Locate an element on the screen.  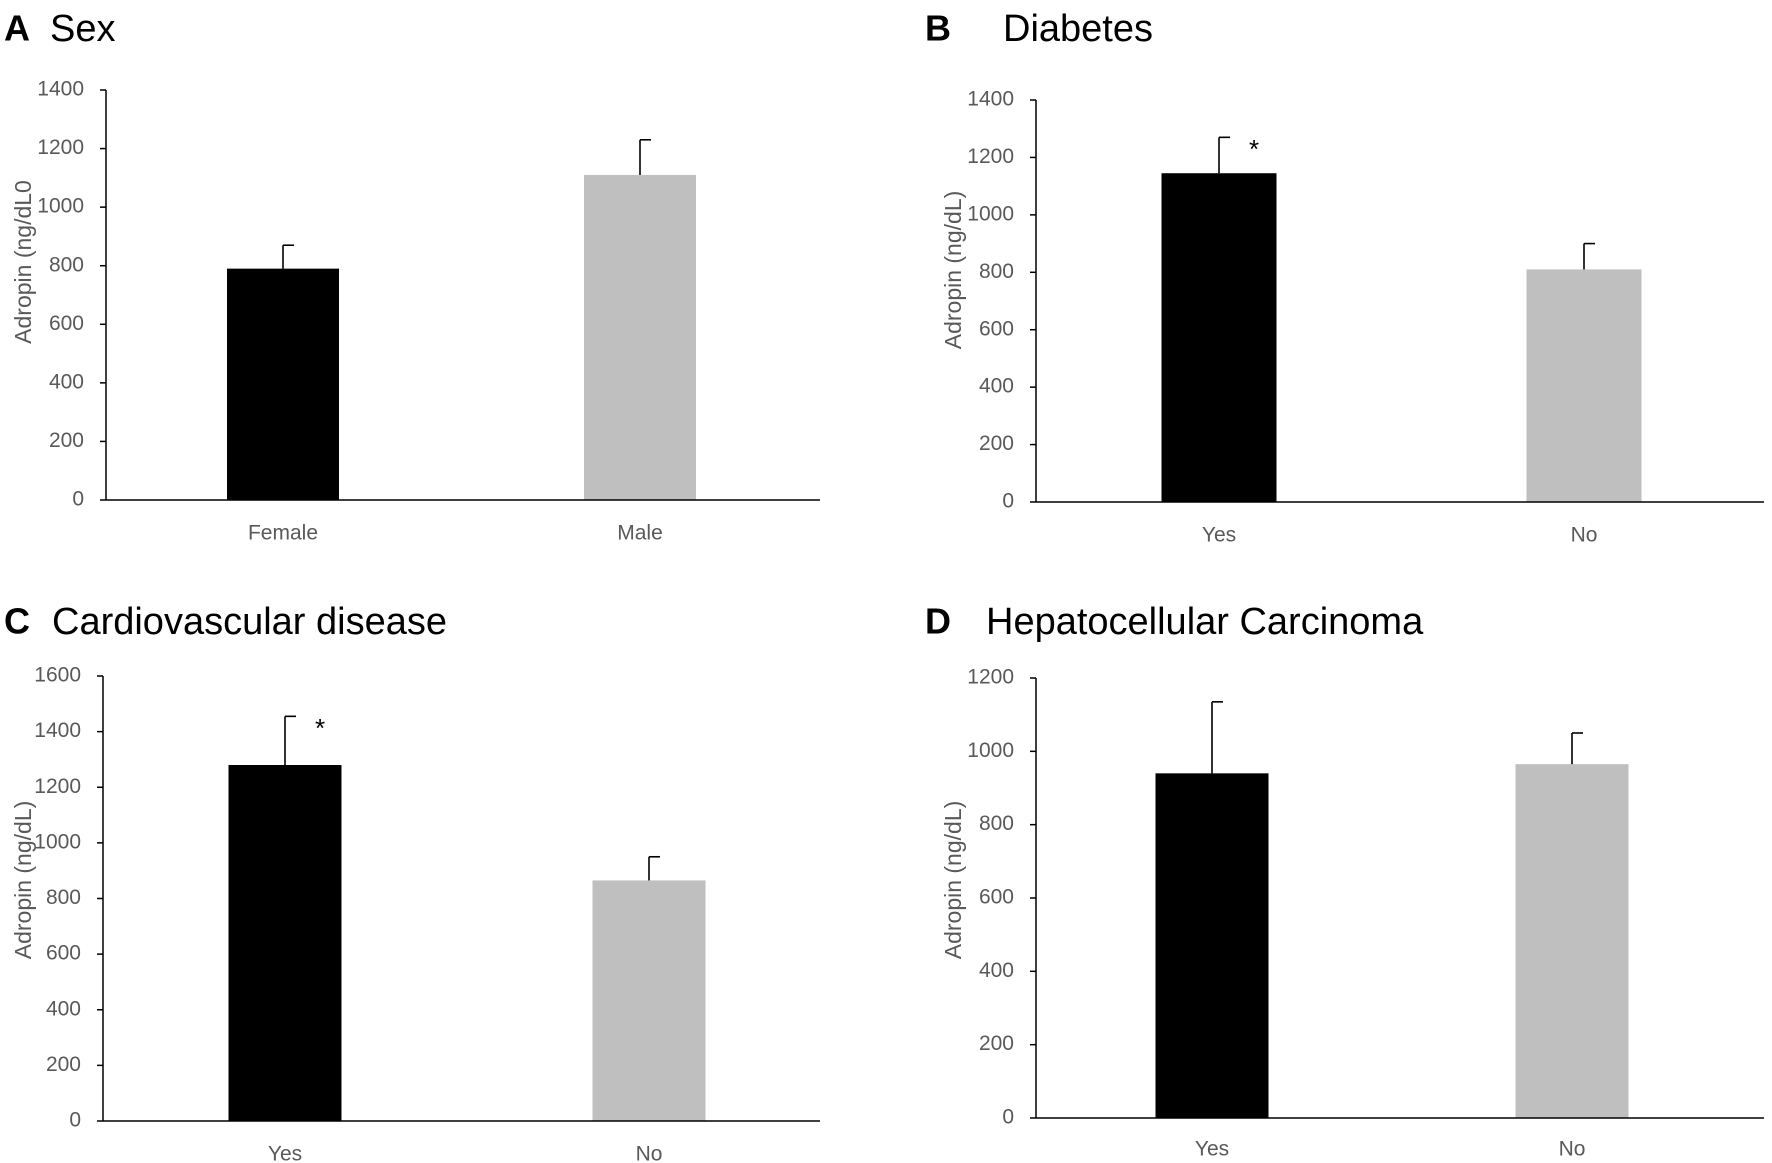
chart-title: Cardiovascular disease is located at coordinates (249, 622).